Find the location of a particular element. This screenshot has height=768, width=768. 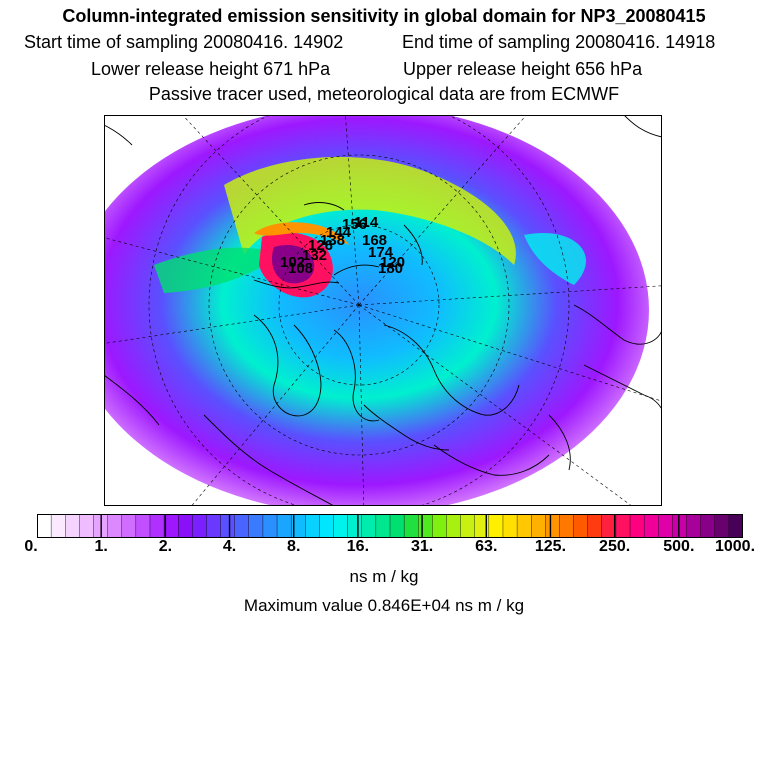

color-scale-tick-label: 250. is located at coordinates (615, 546).